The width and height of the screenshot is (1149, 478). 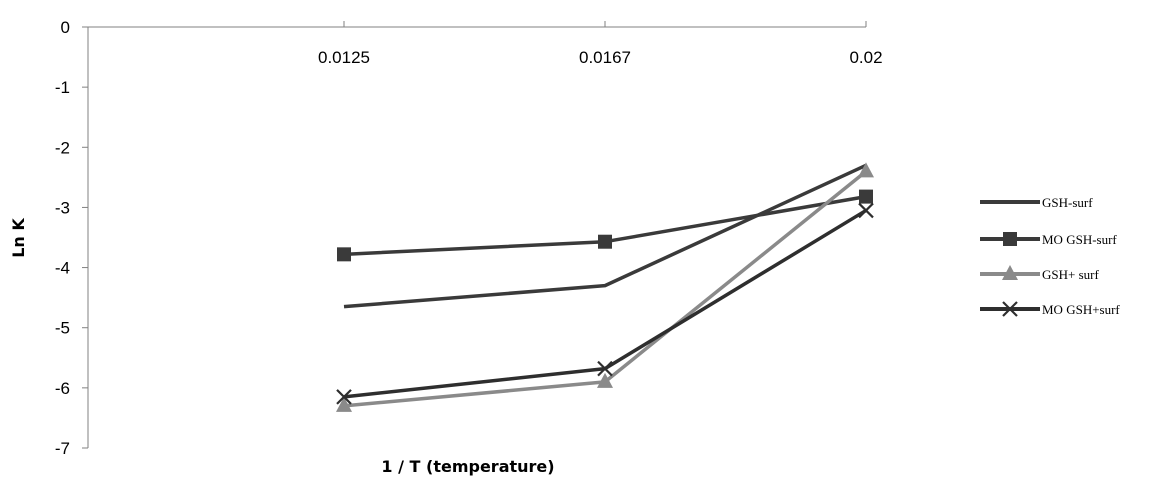 I want to click on legend-item: MO GSH-surf, so click(x=1048, y=239).